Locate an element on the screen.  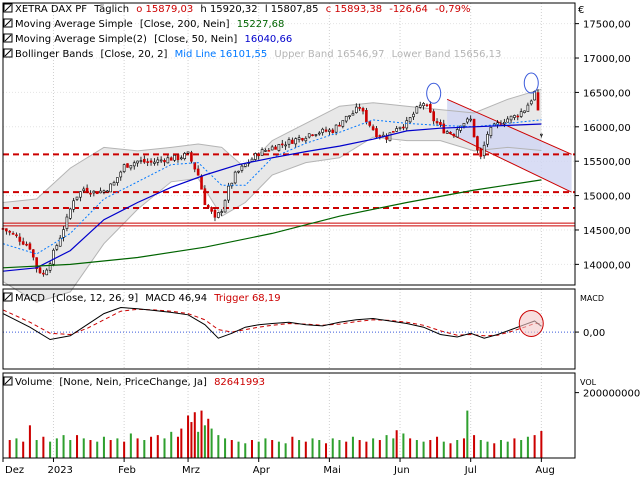
macd-trigger: Trigger 68,19 is located at coordinates (246, 298).